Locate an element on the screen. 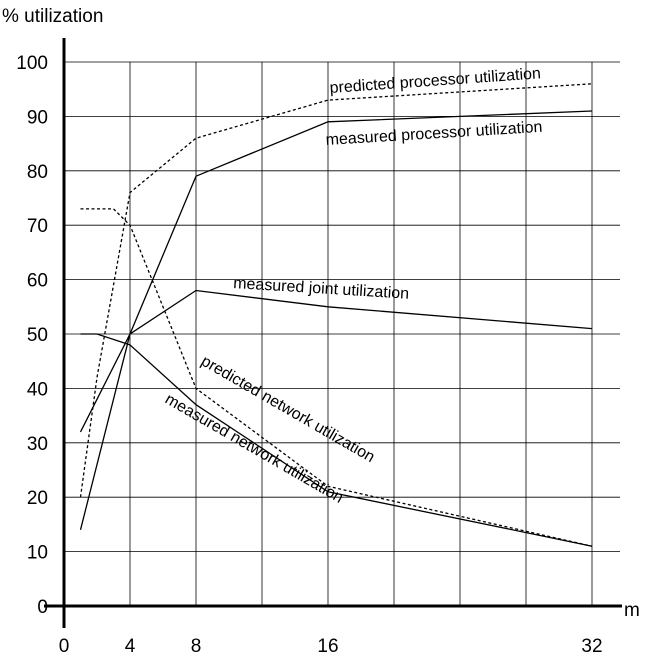 The image size is (657, 661). y-tick-label: 30 is located at coordinates (37, 444).